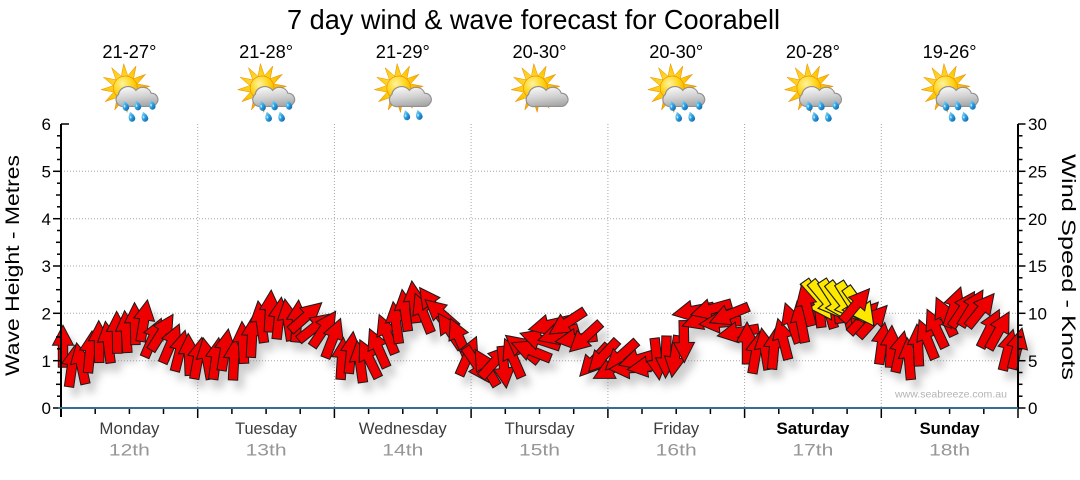 This screenshot has width=1080, height=480. Describe the element at coordinates (813, 51) in the screenshot. I see `svg-text: 20-28°` at that location.